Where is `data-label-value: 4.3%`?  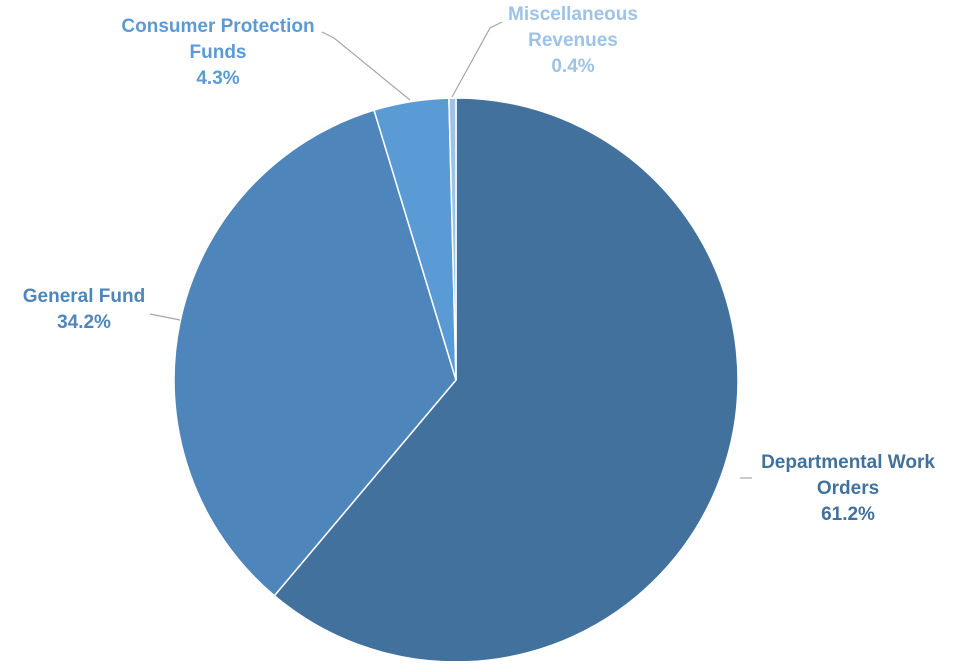 data-label-value: 4.3% is located at coordinates (217, 78).